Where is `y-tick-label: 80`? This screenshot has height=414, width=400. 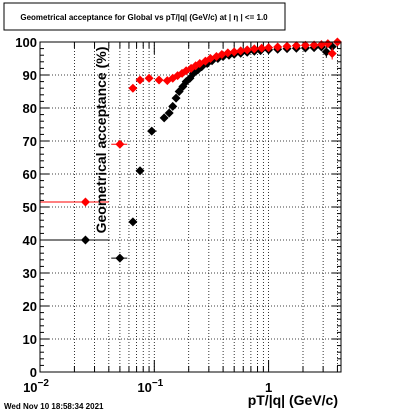 y-tick-label: 80 is located at coordinates (30, 108).